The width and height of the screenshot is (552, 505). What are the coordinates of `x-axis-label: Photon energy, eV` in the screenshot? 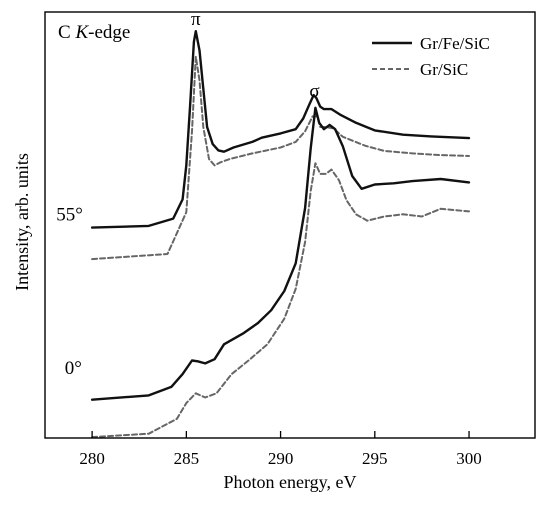 It's located at (290, 482).